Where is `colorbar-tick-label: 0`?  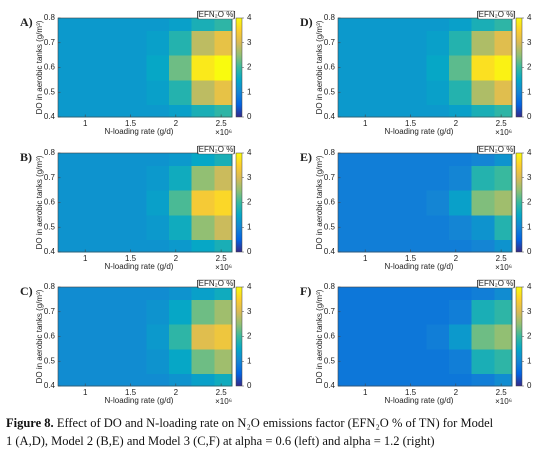
colorbar-tick-label: 0 is located at coordinates (529, 251).